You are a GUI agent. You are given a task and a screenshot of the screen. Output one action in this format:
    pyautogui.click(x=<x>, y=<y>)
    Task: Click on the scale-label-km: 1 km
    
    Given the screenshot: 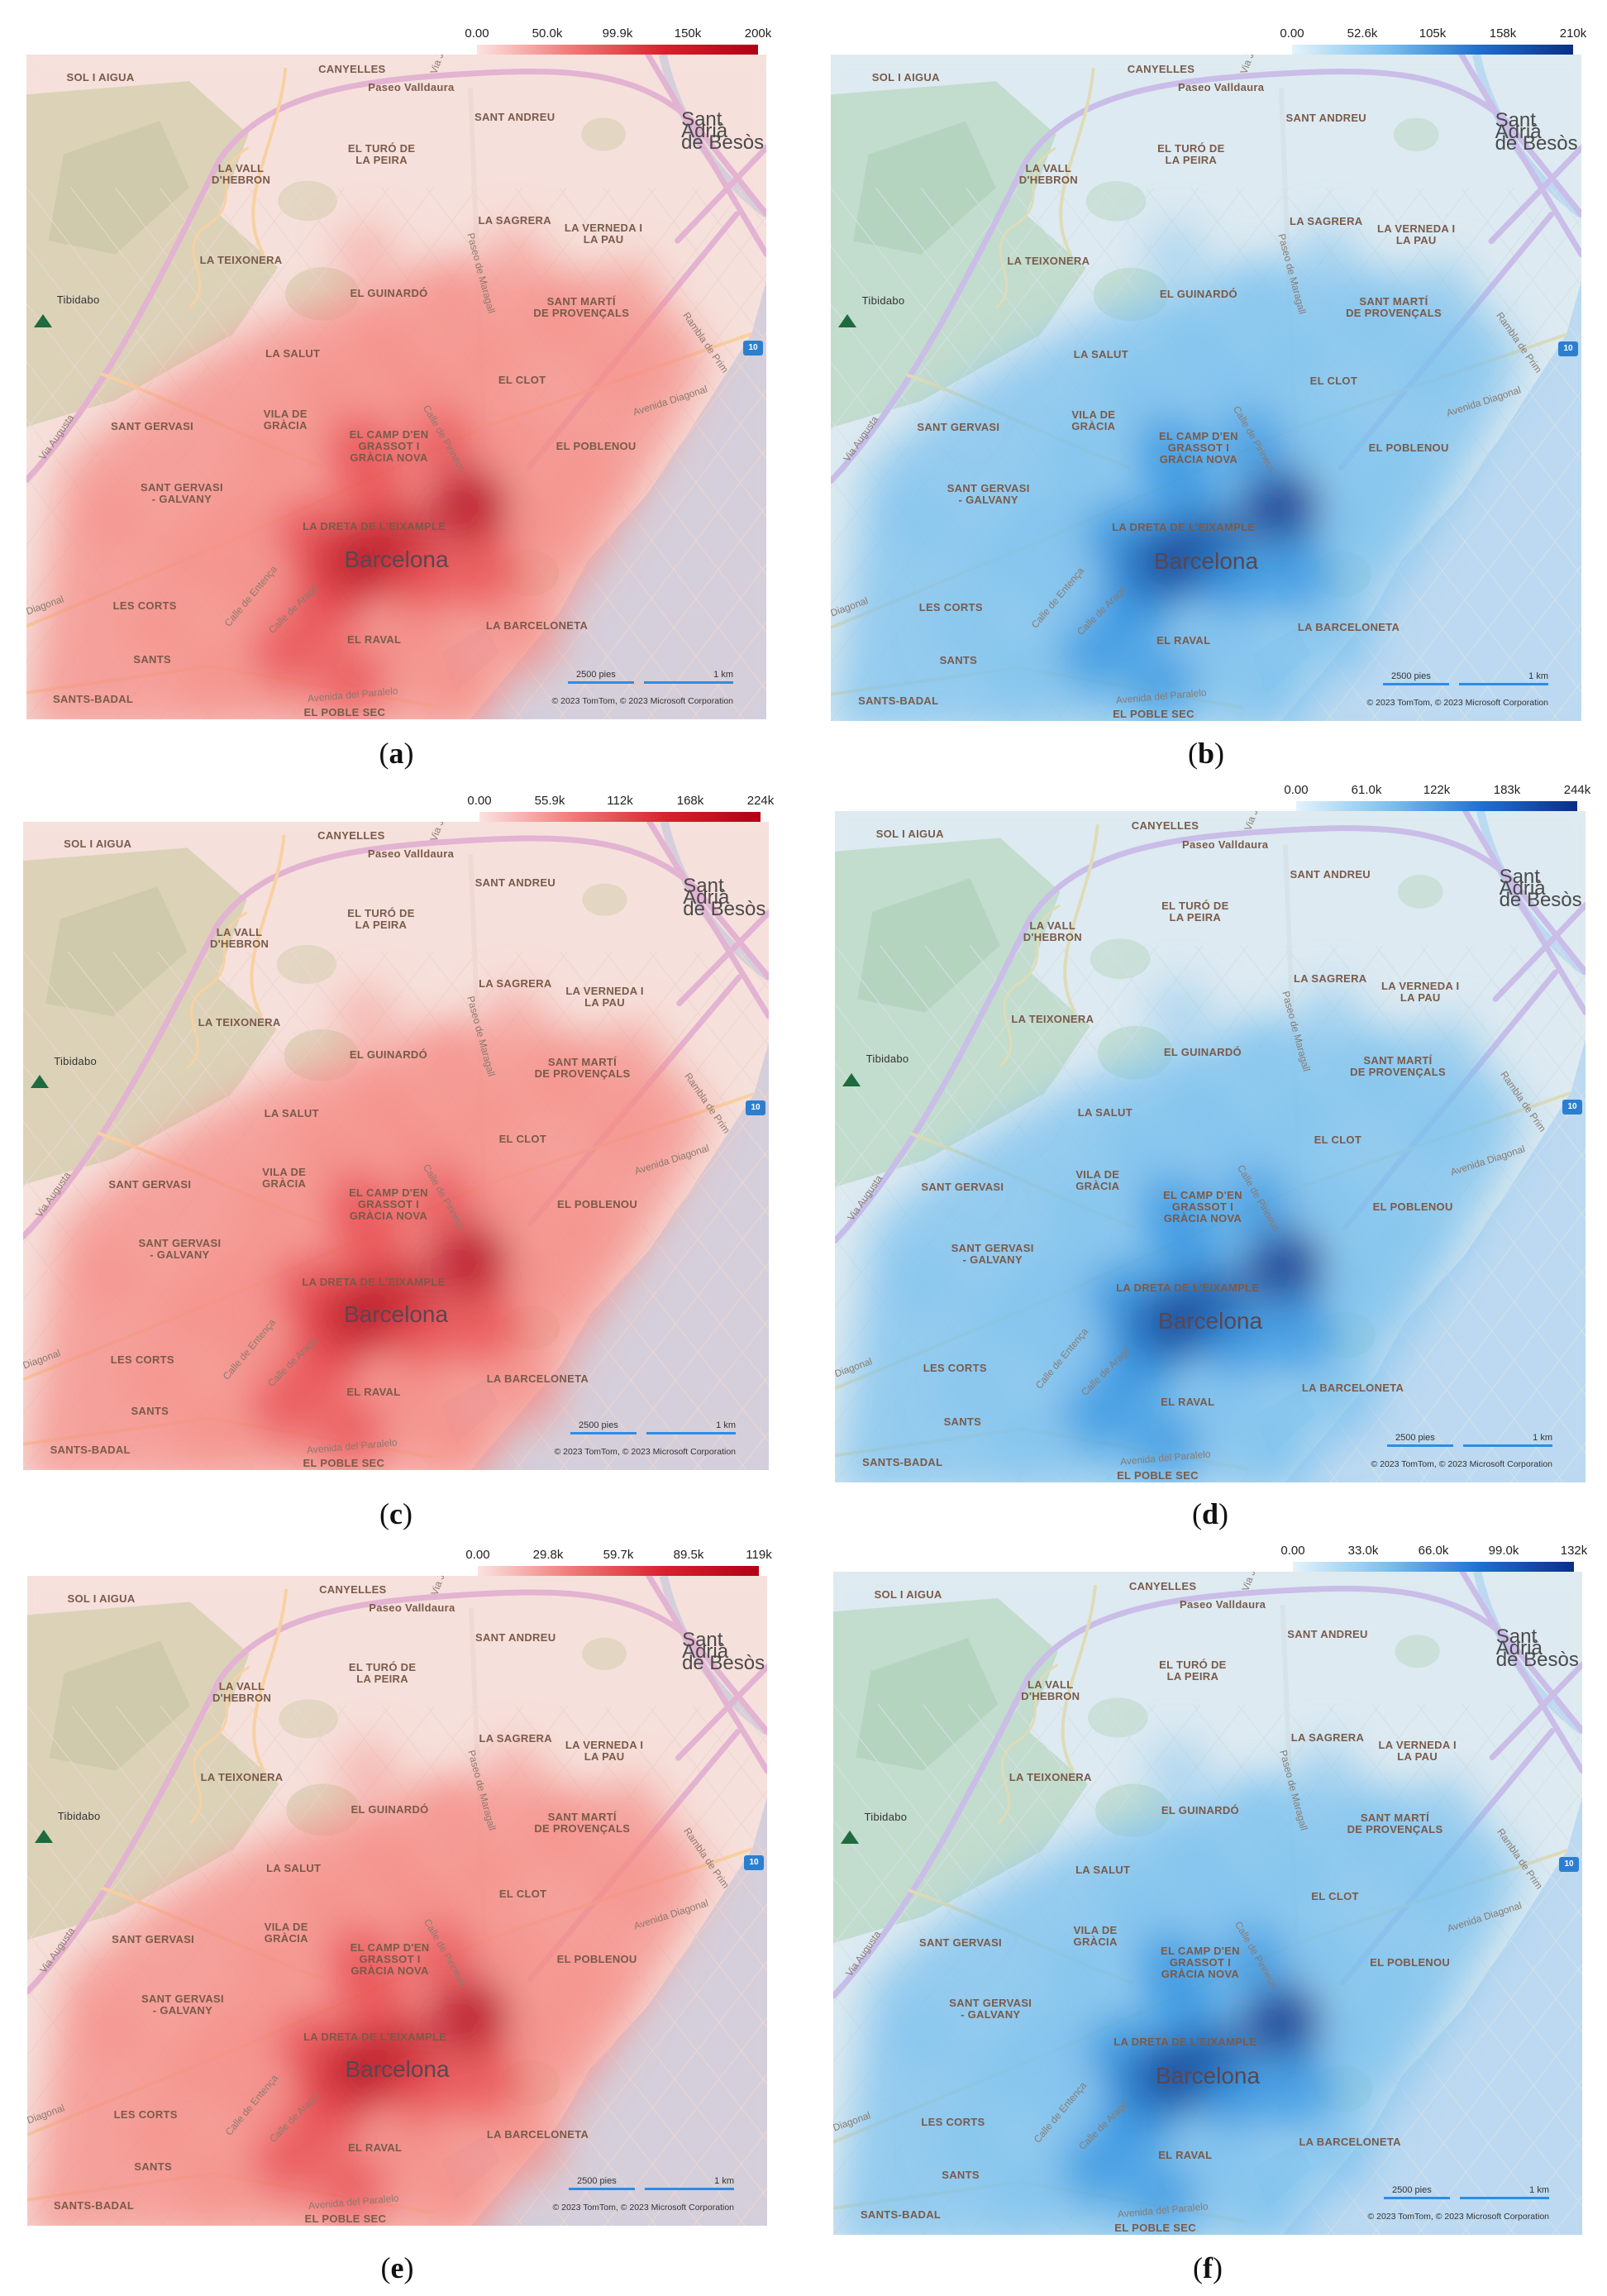 What is the action you would take?
    pyautogui.click(x=726, y=1425)
    